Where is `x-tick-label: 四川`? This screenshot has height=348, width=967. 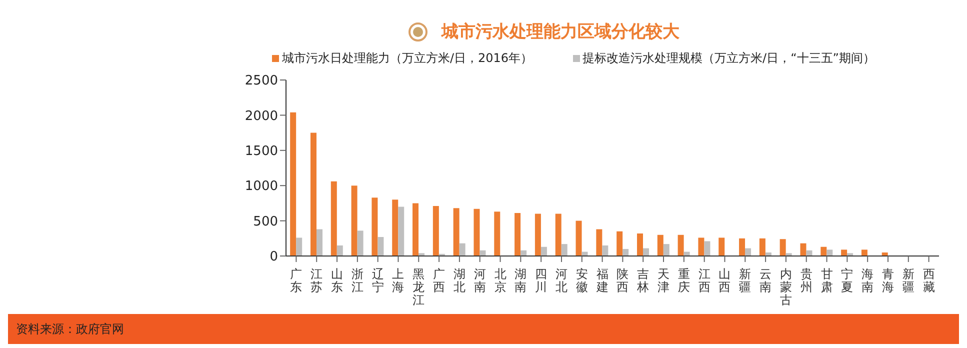
x-tick-label: 四川 is located at coordinates (541, 280).